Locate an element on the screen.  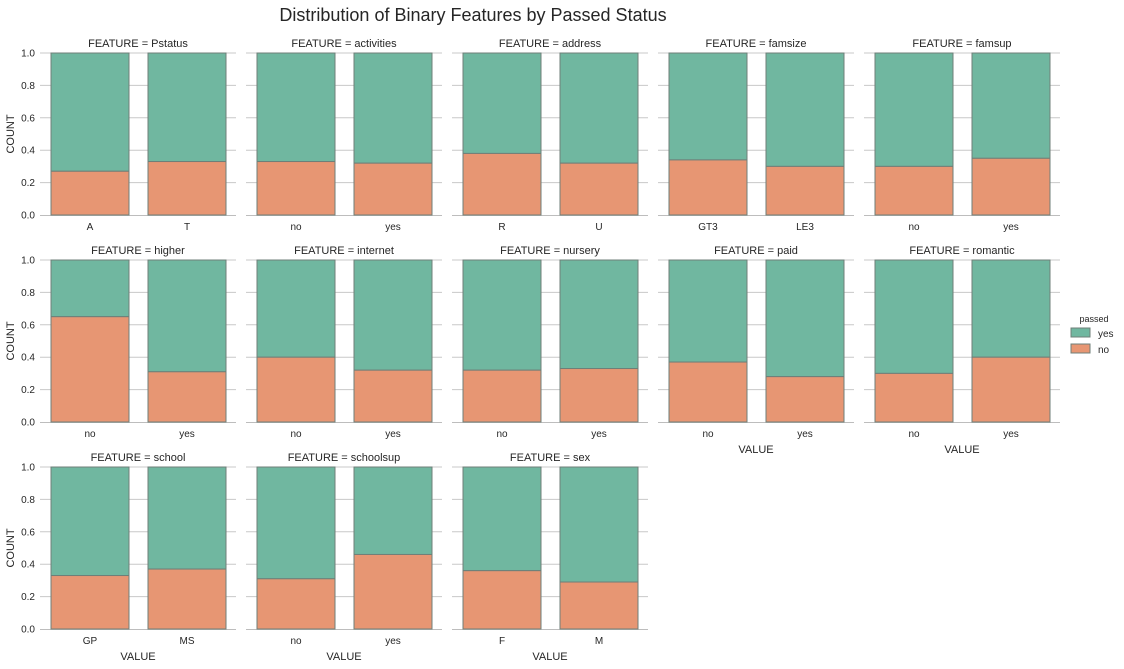
bar-yes-higher-no is located at coordinates (90, 288).